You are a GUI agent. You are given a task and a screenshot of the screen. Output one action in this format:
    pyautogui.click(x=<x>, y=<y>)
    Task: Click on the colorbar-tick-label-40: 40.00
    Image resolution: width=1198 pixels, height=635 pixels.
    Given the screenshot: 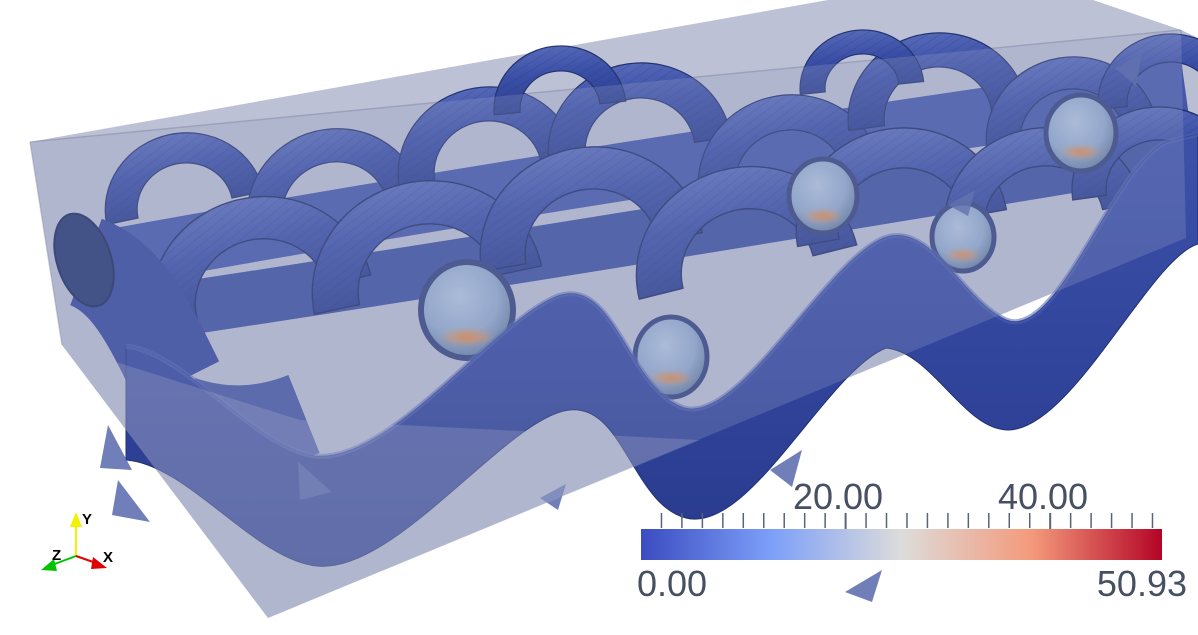 What is the action you would take?
    pyautogui.click(x=1043, y=496)
    